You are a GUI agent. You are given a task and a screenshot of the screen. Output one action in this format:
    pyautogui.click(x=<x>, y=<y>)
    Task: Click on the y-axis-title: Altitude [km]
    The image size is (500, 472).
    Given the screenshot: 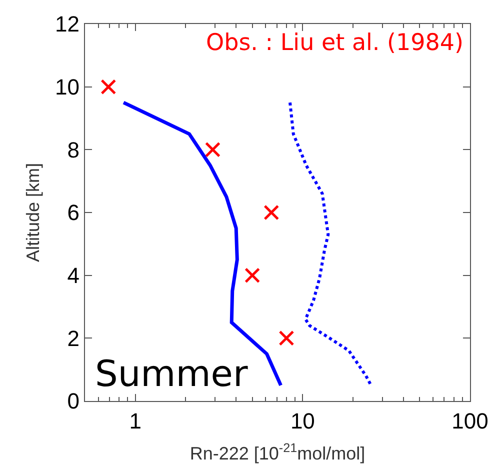 What is the action you would take?
    pyautogui.click(x=33, y=212)
    